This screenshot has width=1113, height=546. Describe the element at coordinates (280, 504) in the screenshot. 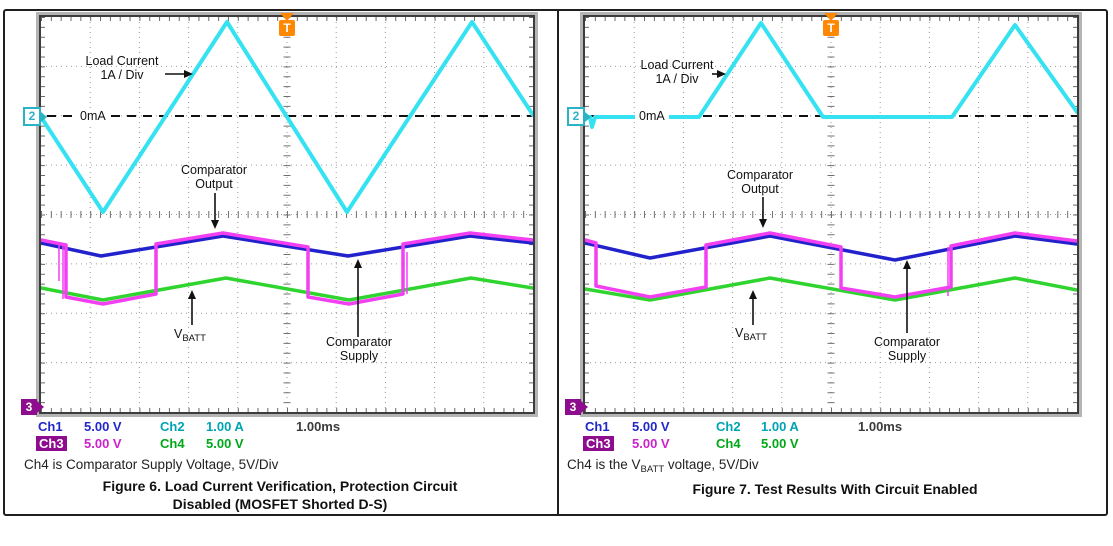

I see `figure-caption-line2: Disabled (MOSFET Shorted D-S)` at that location.